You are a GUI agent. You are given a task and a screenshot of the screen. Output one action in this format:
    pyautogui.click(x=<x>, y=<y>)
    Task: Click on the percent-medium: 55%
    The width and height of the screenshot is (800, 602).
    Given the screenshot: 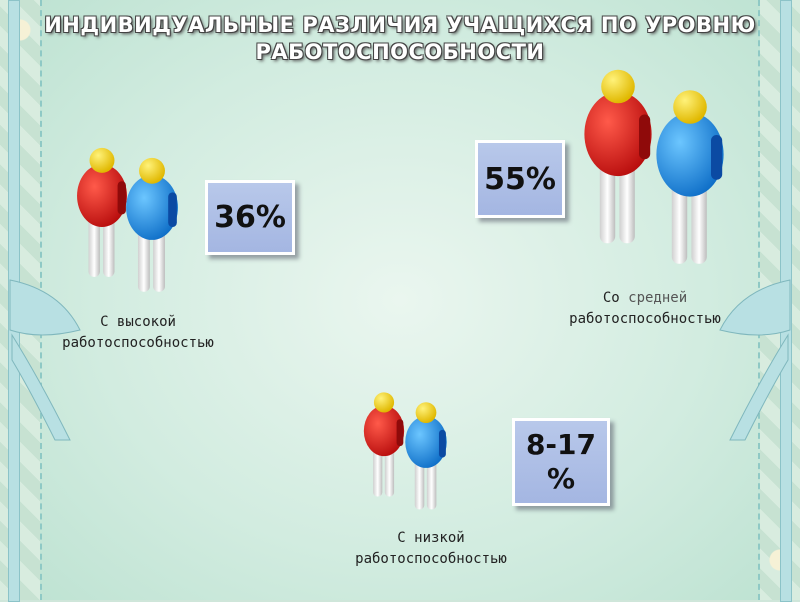 What is the action you would take?
    pyautogui.click(x=520, y=179)
    